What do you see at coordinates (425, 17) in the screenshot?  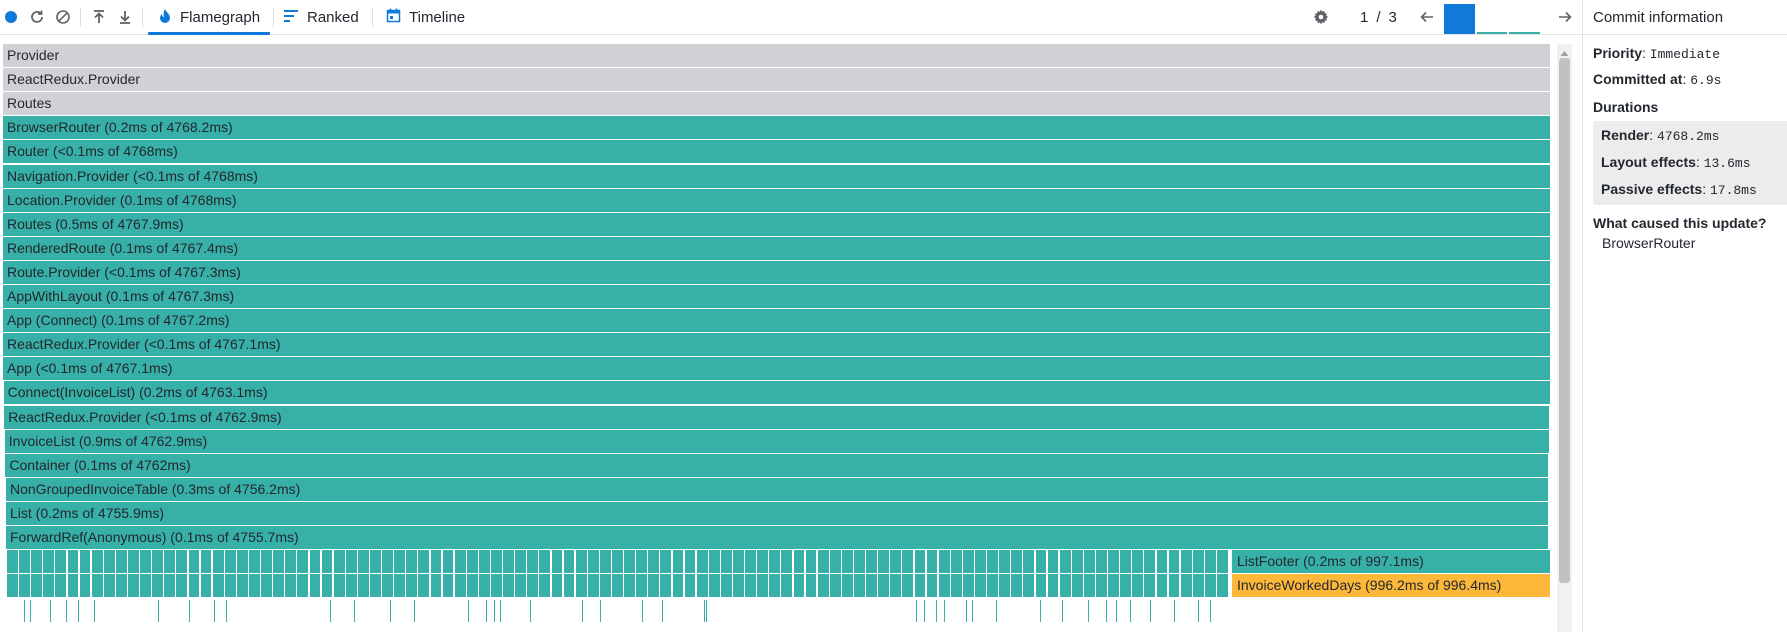 I see `tab-timeline: Timeline` at bounding box center [425, 17].